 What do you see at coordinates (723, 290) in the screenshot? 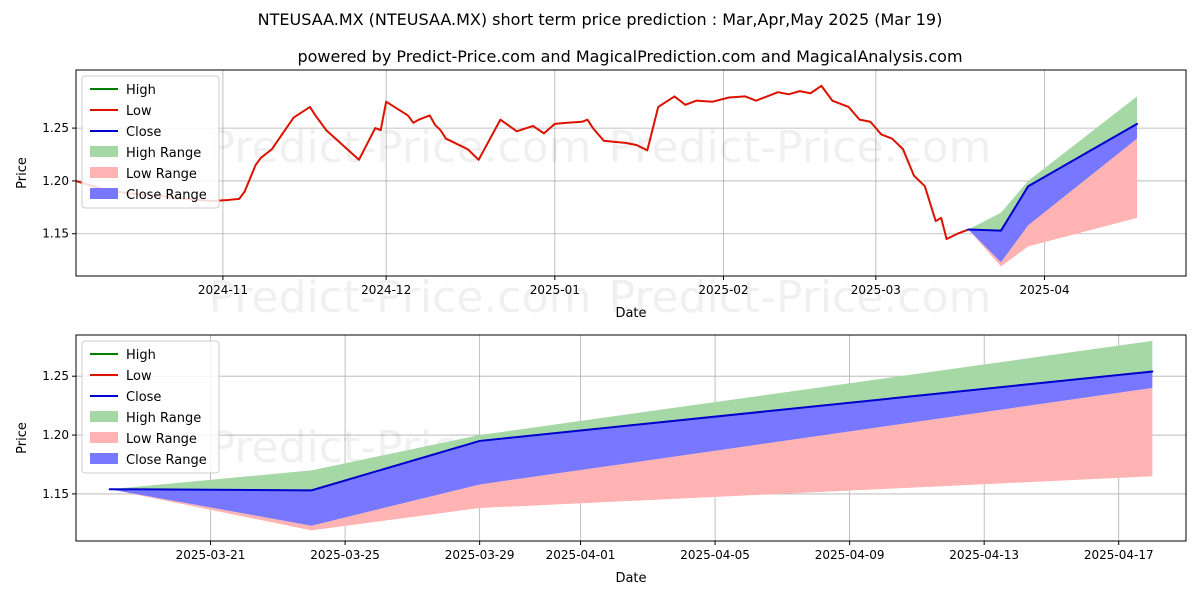
I see `x-tick-label: 2025-02` at bounding box center [723, 290].